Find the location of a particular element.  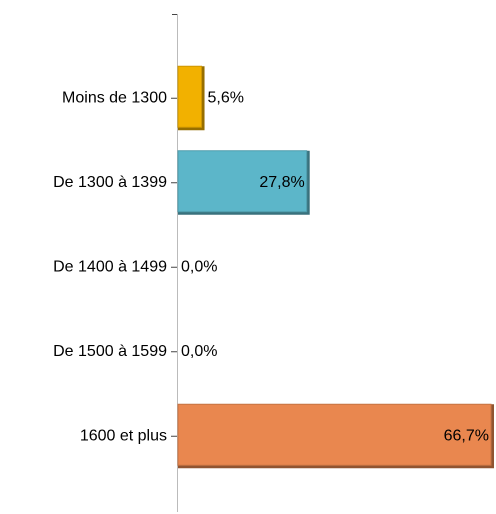

value-label: 27,8% is located at coordinates (281, 182).